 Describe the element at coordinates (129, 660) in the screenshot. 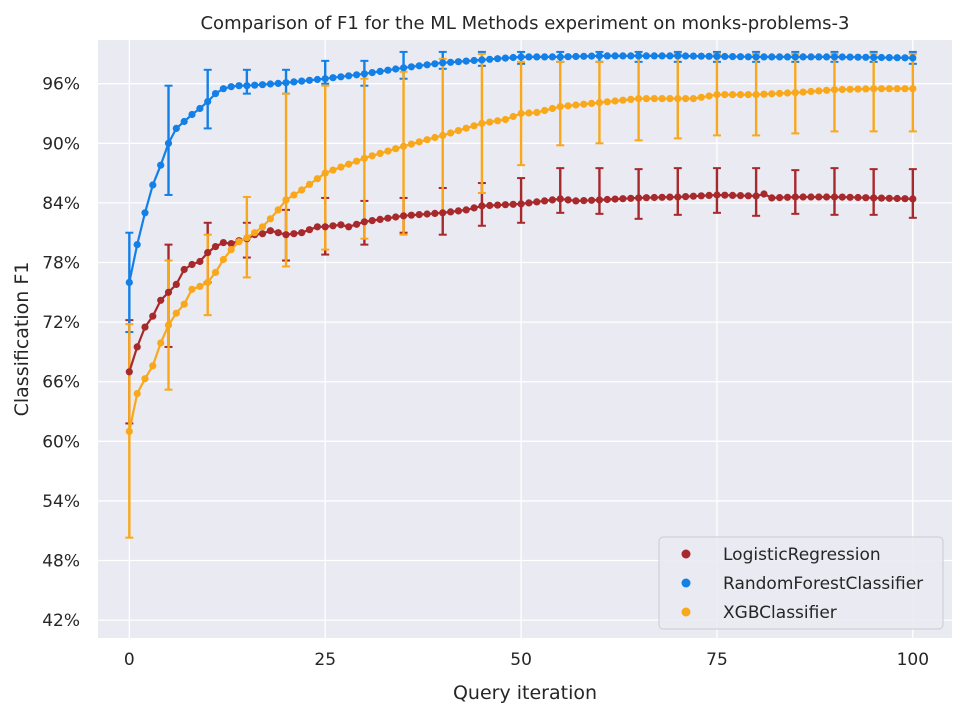

I see `x-tick-label: 0` at that location.